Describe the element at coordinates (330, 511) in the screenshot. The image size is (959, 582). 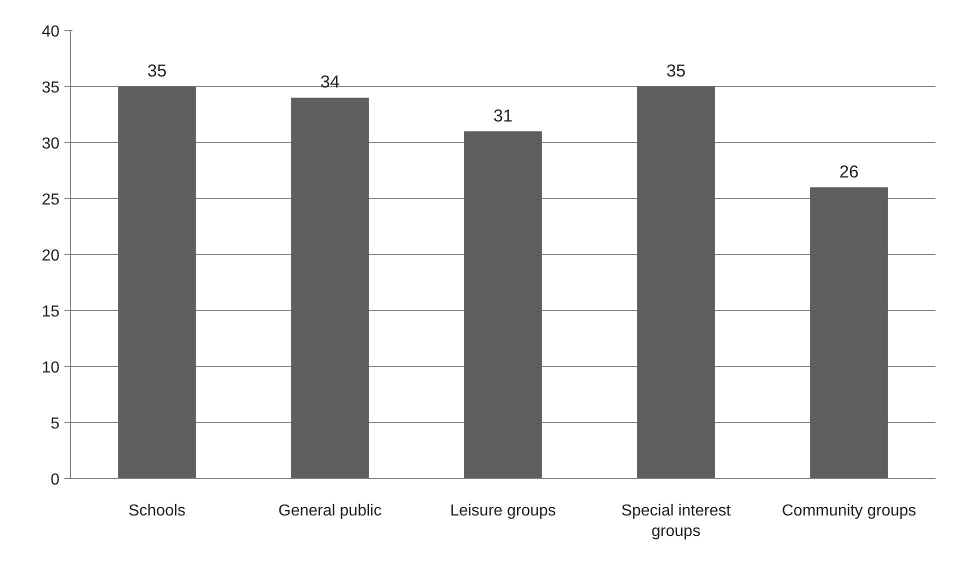
I see `x-tick-label: General public` at that location.